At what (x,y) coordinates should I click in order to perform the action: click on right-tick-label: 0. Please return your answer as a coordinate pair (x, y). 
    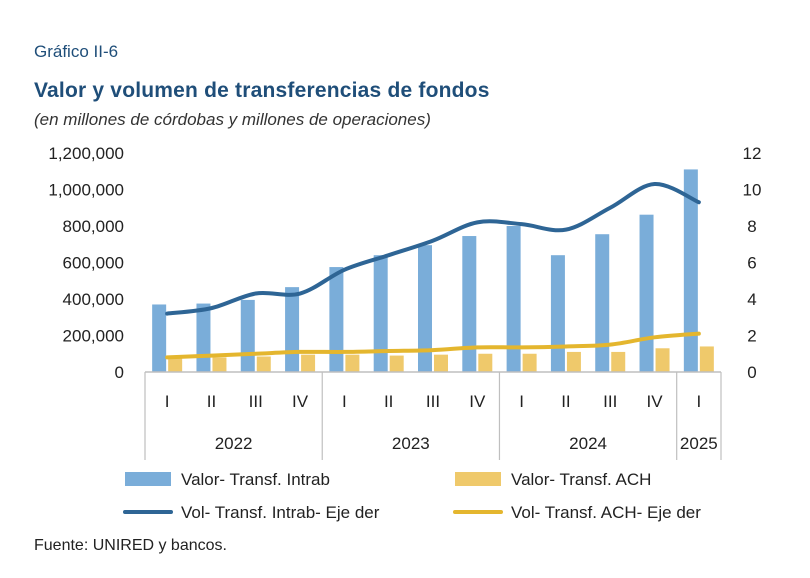
    Looking at the image, I should click on (751, 372).